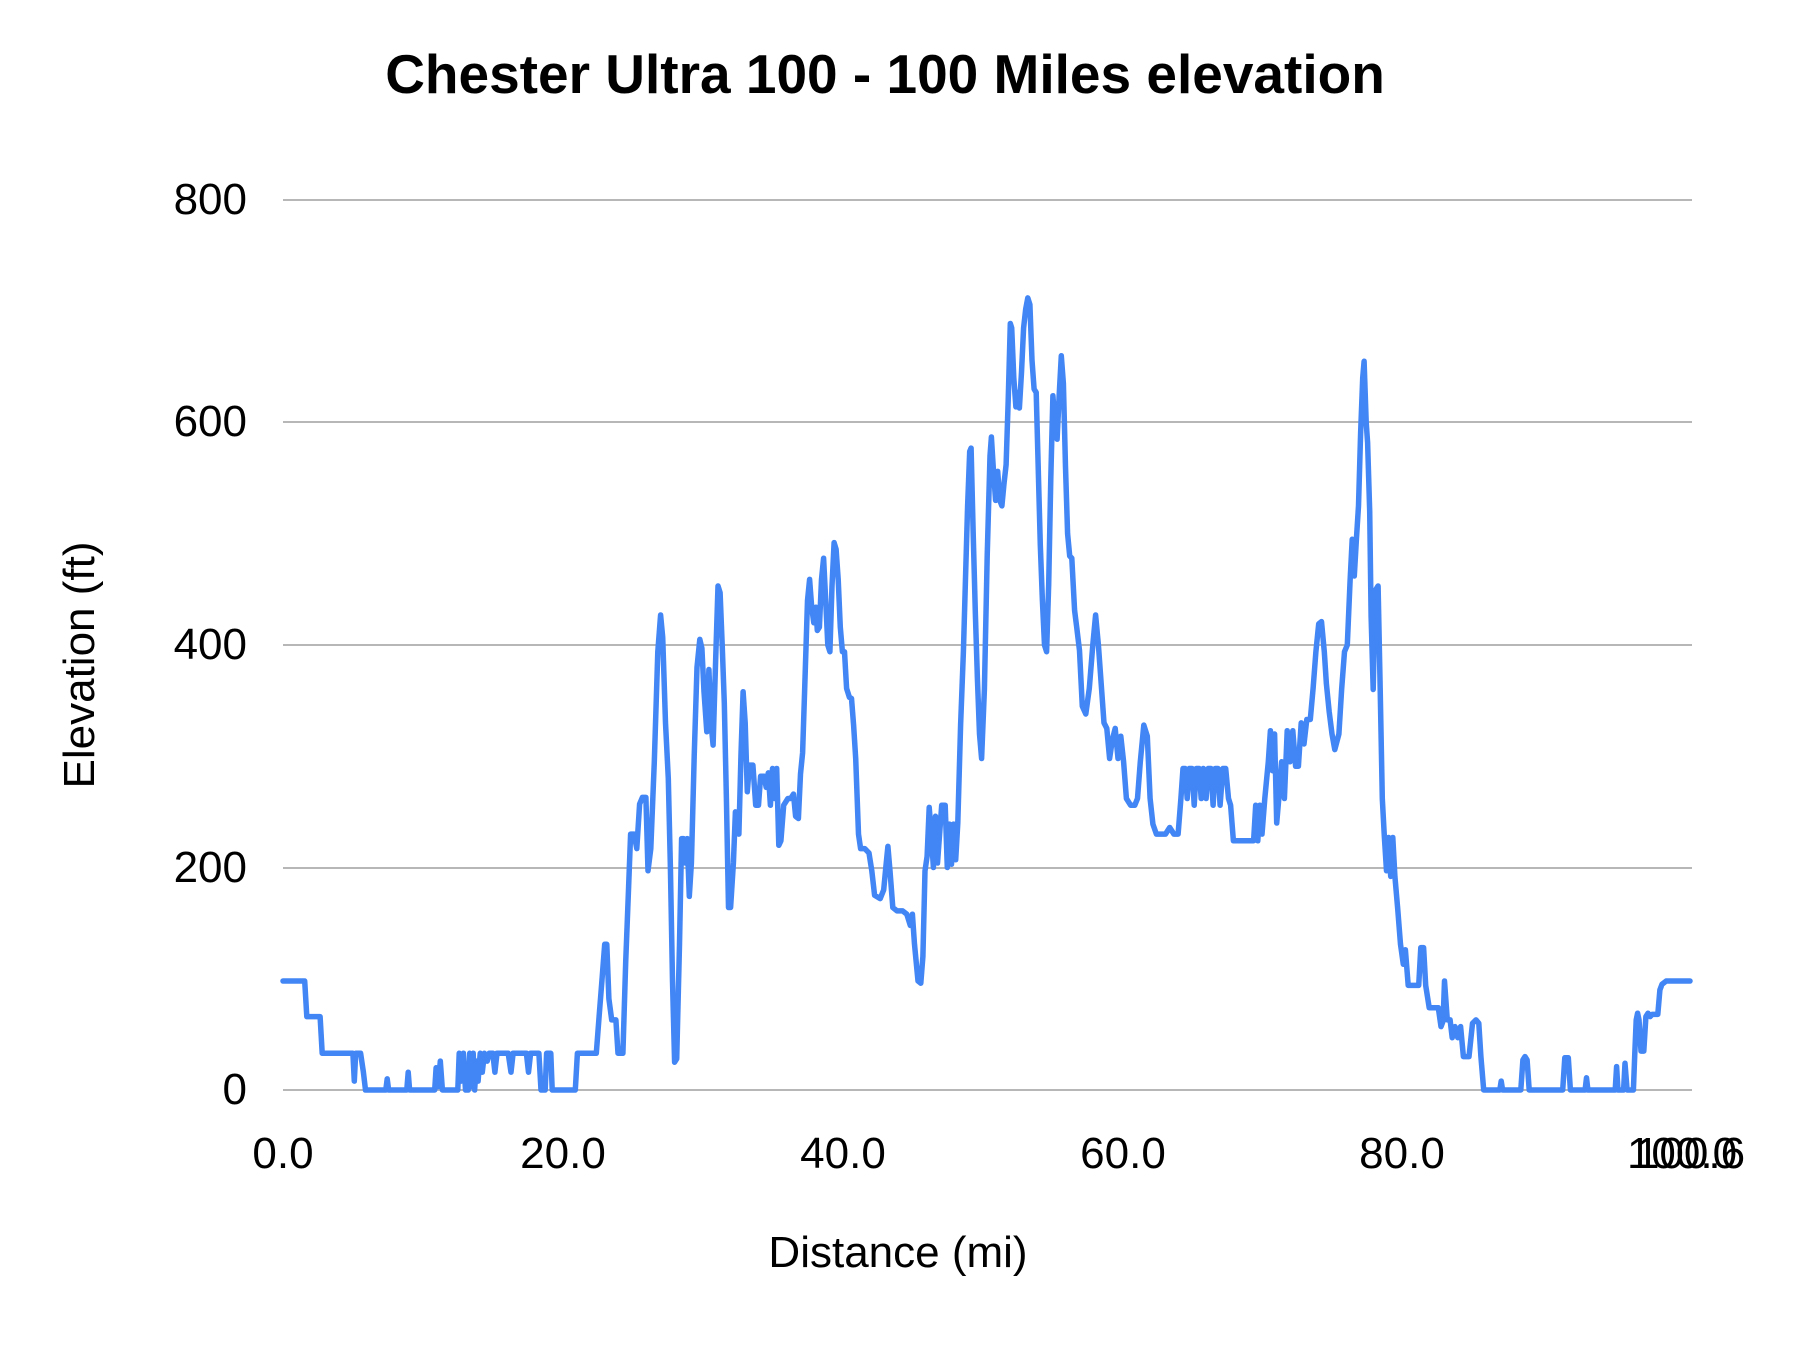 Image resolution: width=1800 pixels, height=1350 pixels. I want to click on x-tick-label: 40.0, so click(843, 1153).